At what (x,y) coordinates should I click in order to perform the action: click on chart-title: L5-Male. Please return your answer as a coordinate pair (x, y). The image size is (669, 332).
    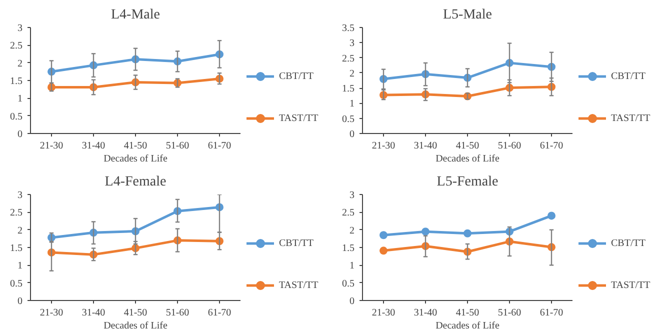
    Looking at the image, I should click on (467, 15).